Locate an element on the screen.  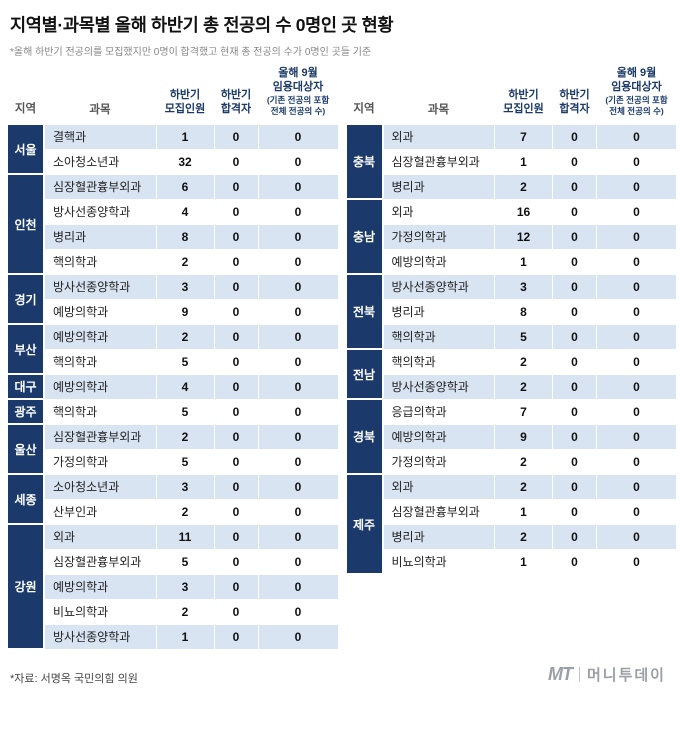
table-row: 부산 예방의학과 2 0 0 is located at coordinates (172, 349).